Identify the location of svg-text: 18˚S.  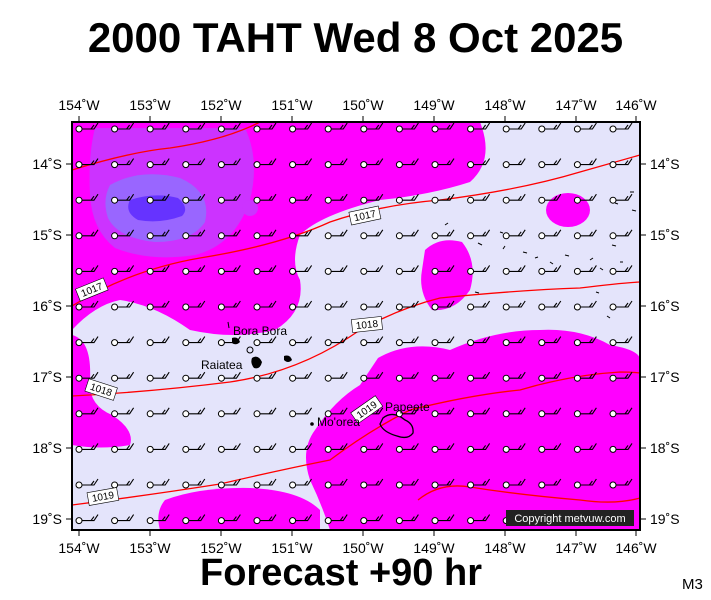
(47, 448).